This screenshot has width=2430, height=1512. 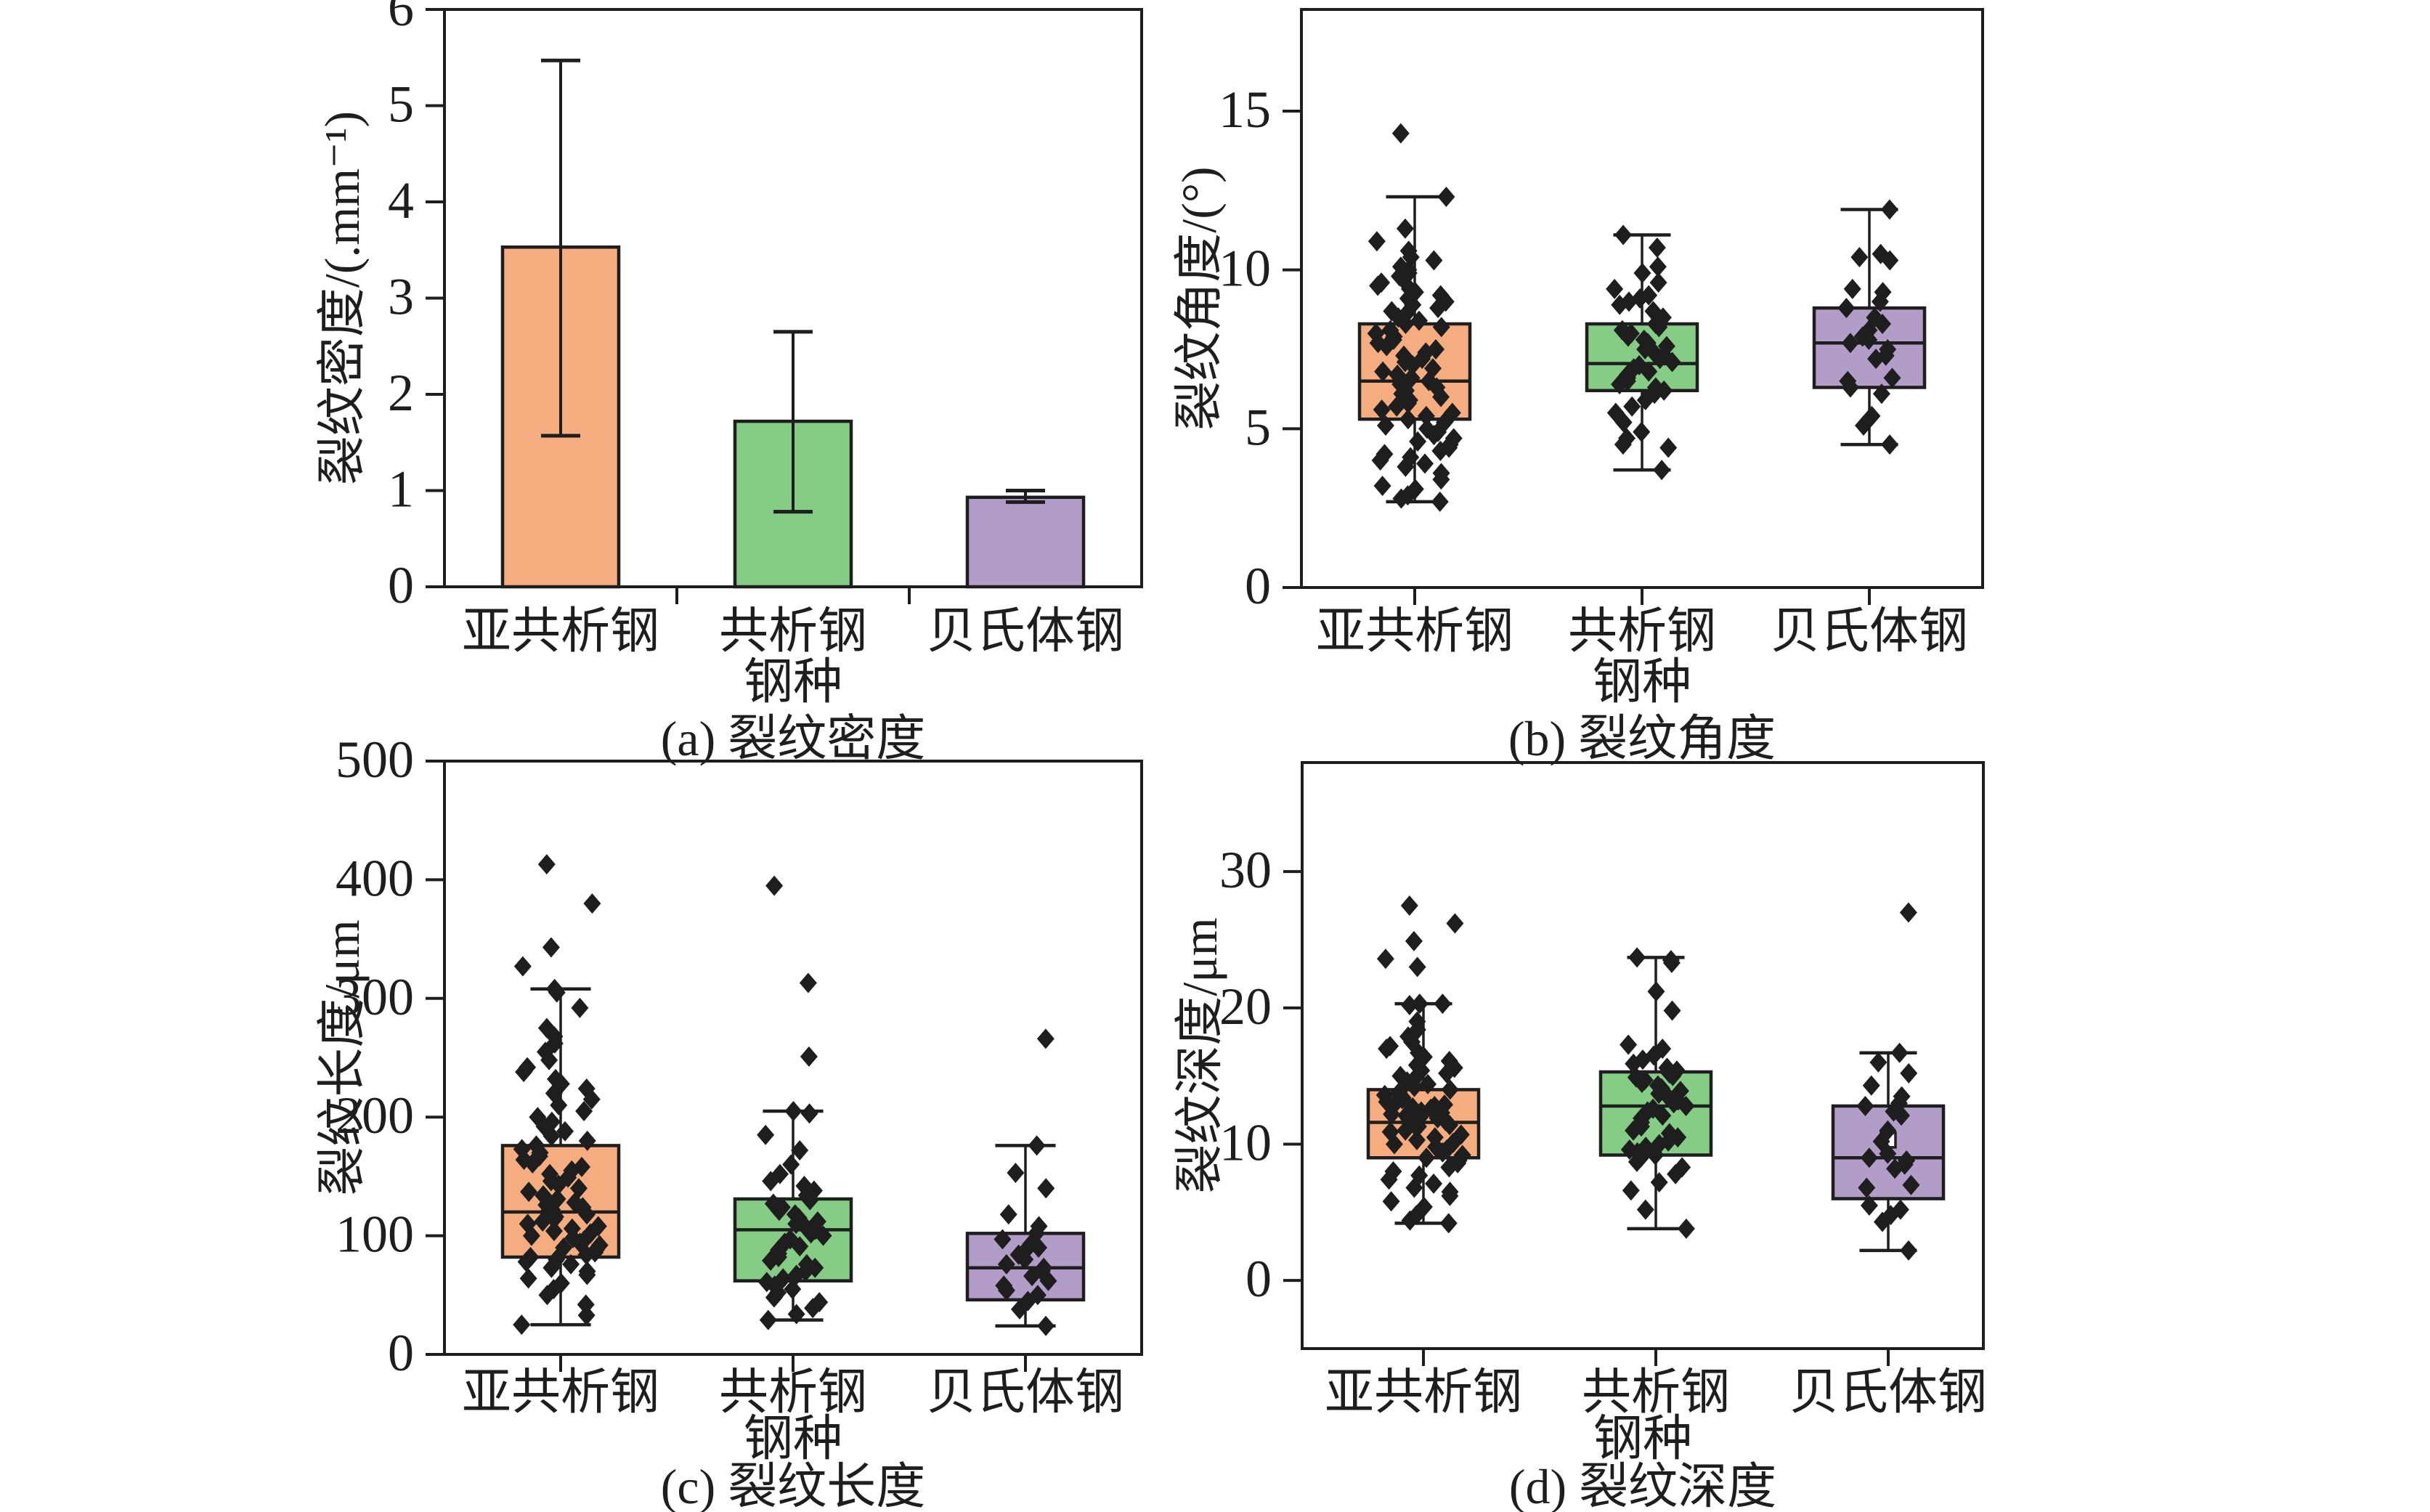 I want to click on panel-d-category-label: 共析钢, so click(x=1656, y=1392).